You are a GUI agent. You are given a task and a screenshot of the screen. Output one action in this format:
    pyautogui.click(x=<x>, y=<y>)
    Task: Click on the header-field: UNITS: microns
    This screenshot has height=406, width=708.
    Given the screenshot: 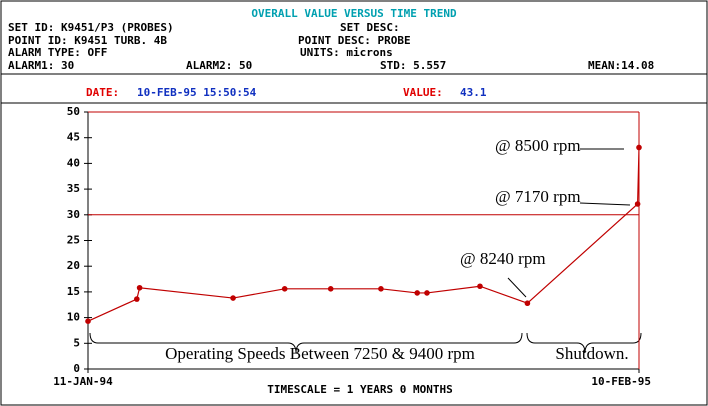 What is the action you would take?
    pyautogui.click(x=346, y=52)
    